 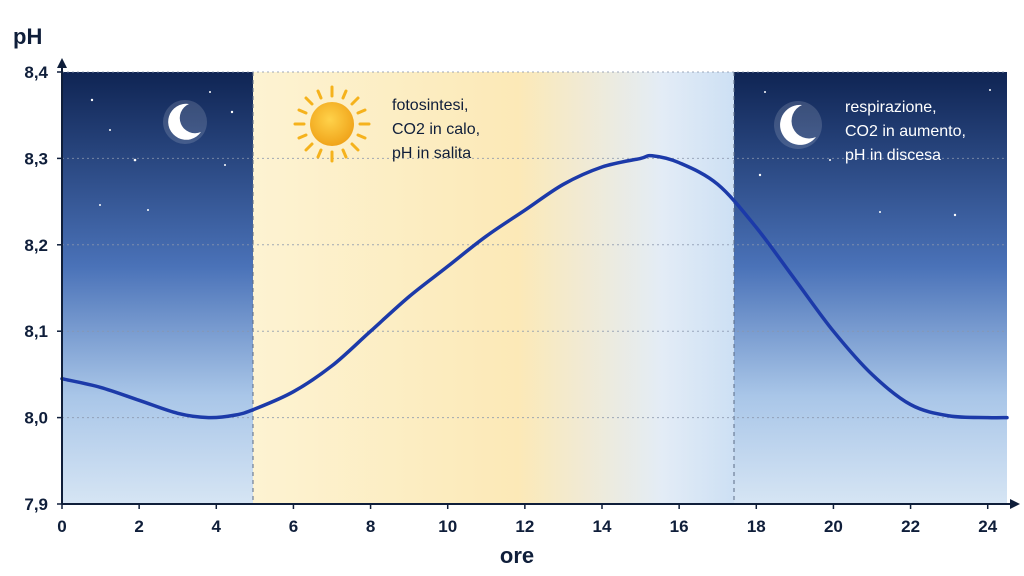 What do you see at coordinates (332, 124) in the screenshot?
I see `sun-icon` at bounding box center [332, 124].